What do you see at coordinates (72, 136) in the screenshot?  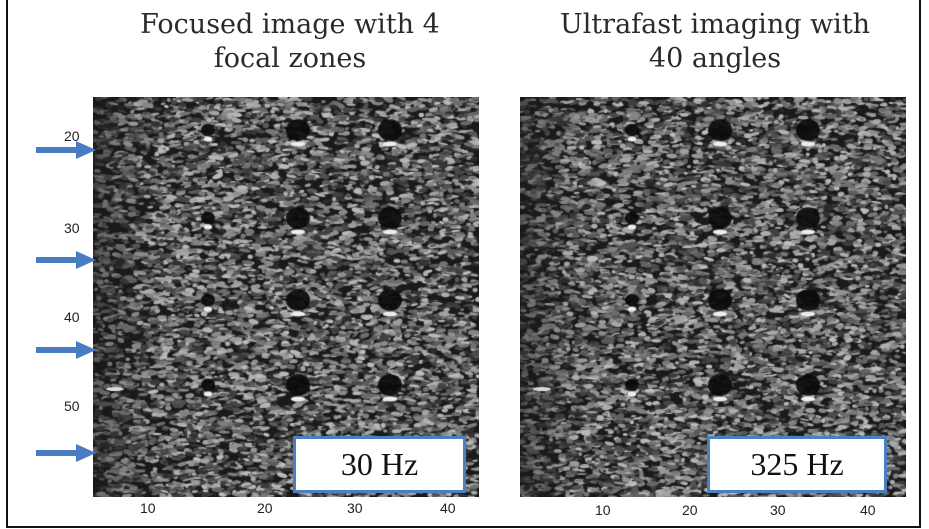 I see `y-tick: 20` at bounding box center [72, 136].